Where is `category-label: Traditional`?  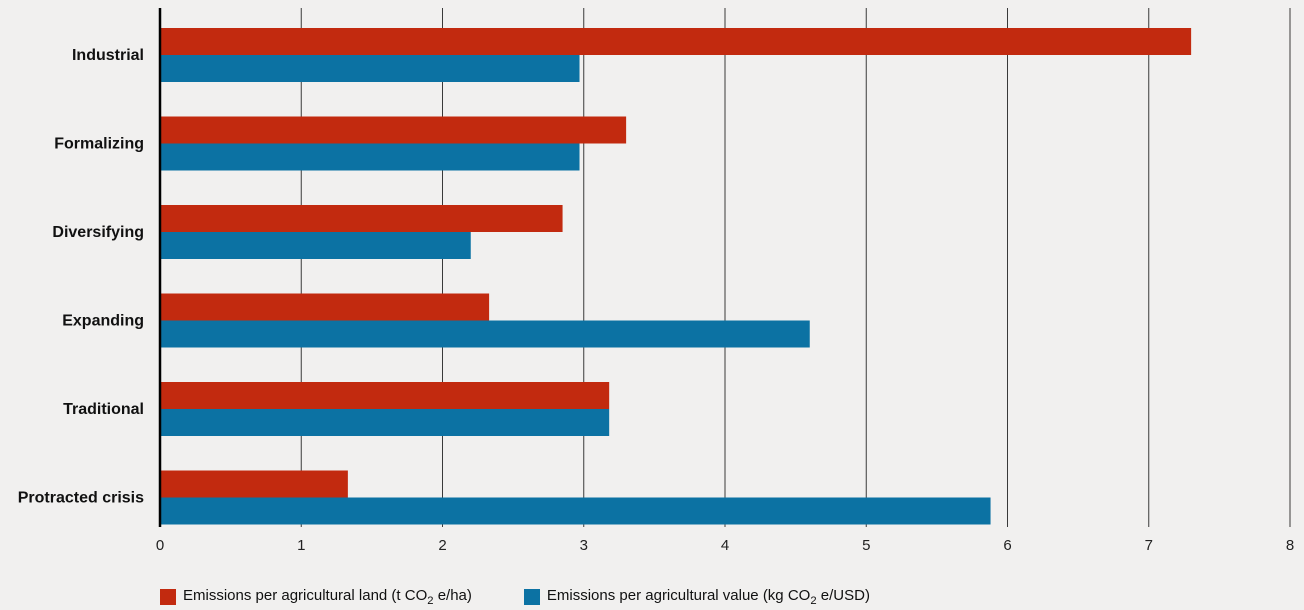 category-label: Traditional is located at coordinates (103, 409).